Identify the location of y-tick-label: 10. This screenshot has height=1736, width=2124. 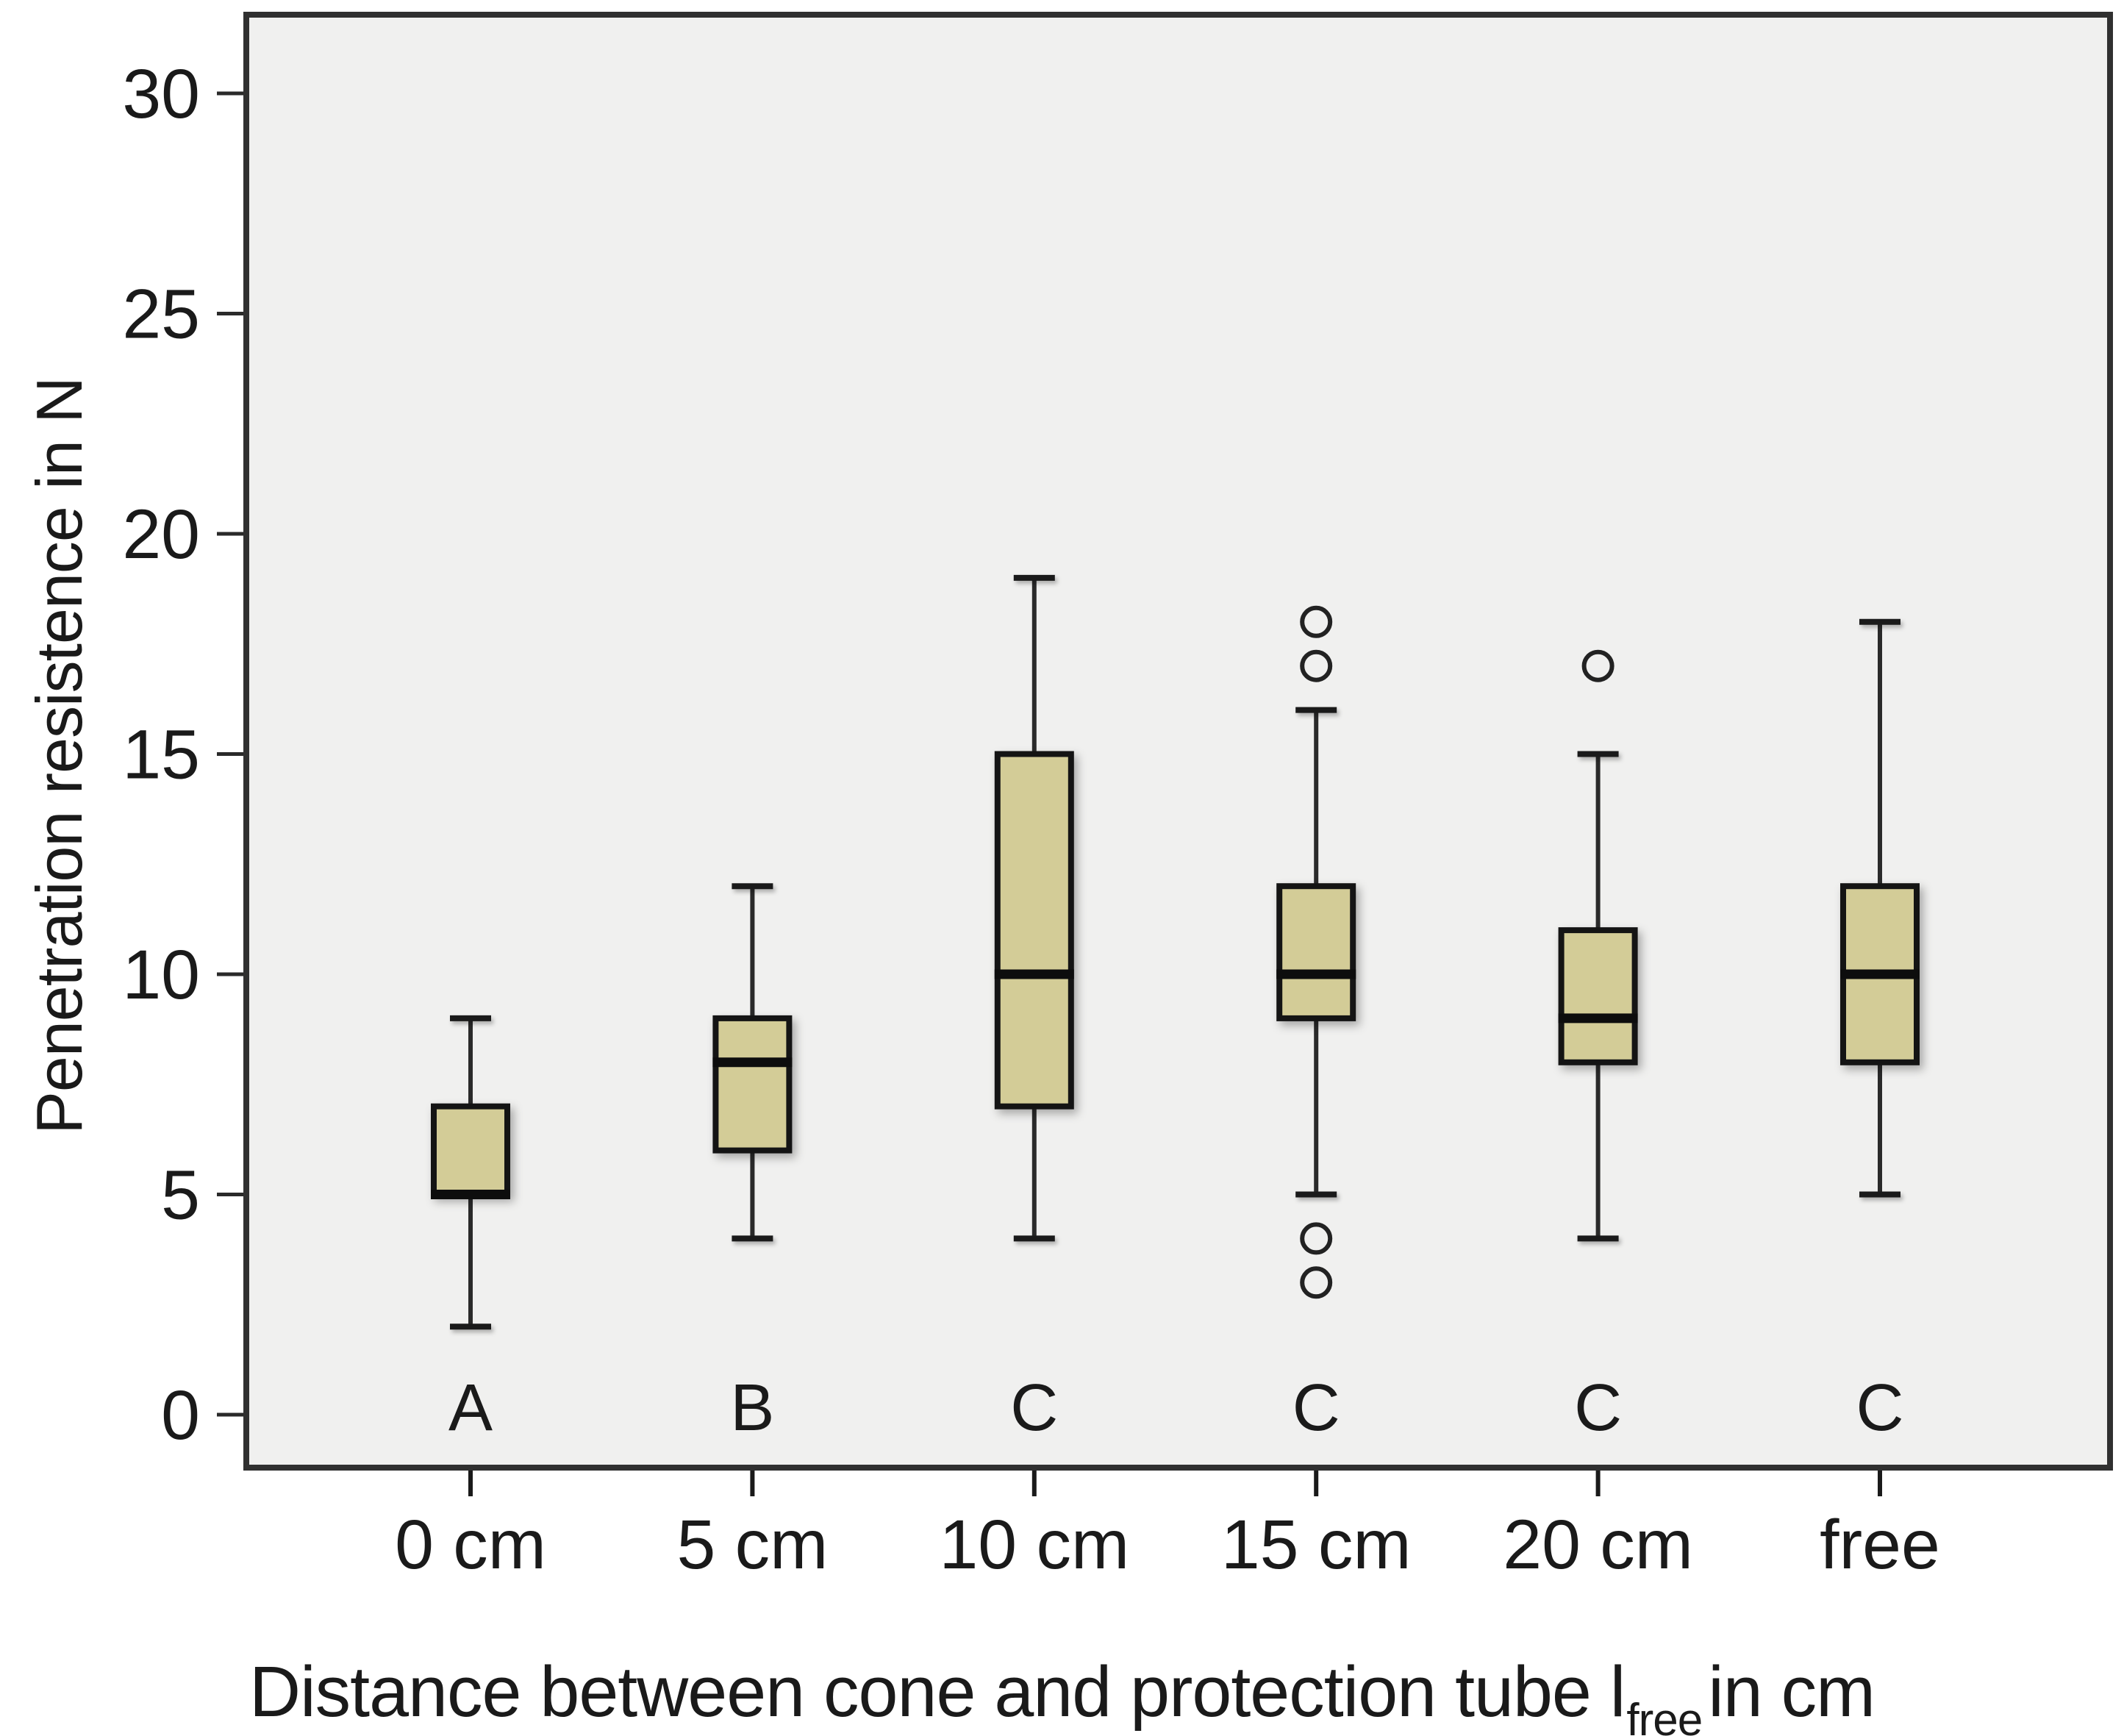
(161, 975).